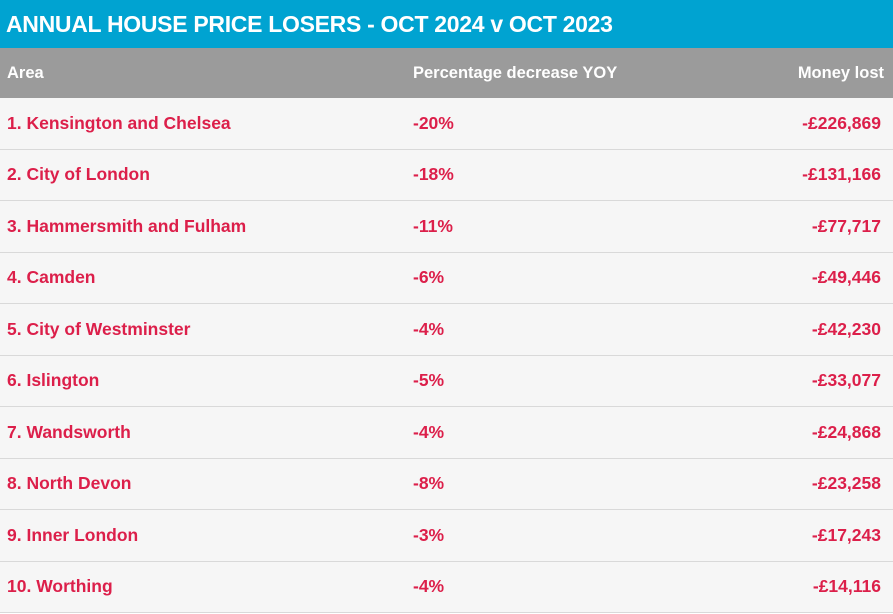 The image size is (893, 614). Describe the element at coordinates (60, 586) in the screenshot. I see `area-cell: 10. Worthing` at that location.